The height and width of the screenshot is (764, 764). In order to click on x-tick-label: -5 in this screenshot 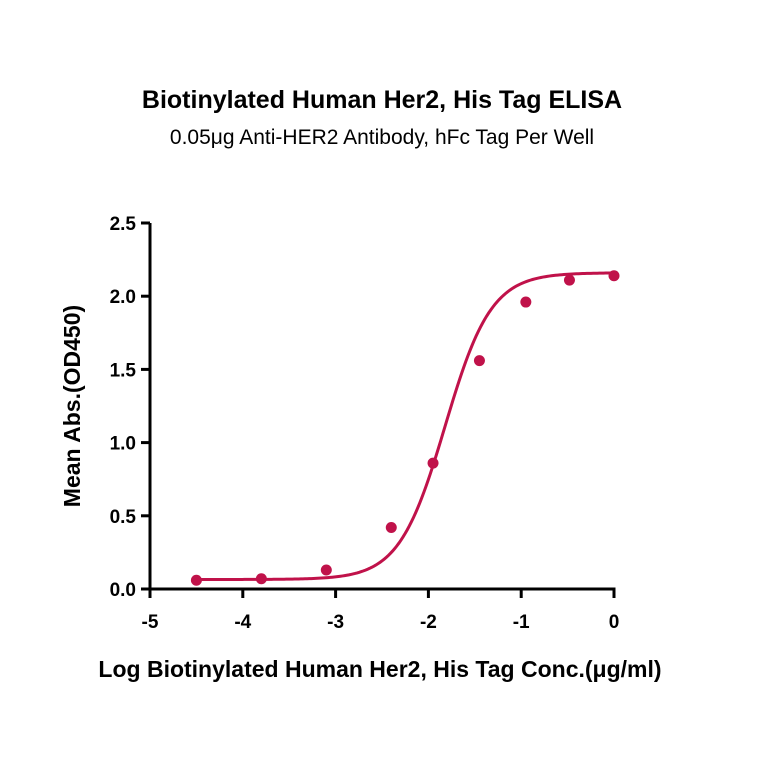, I will do `click(150, 622)`.